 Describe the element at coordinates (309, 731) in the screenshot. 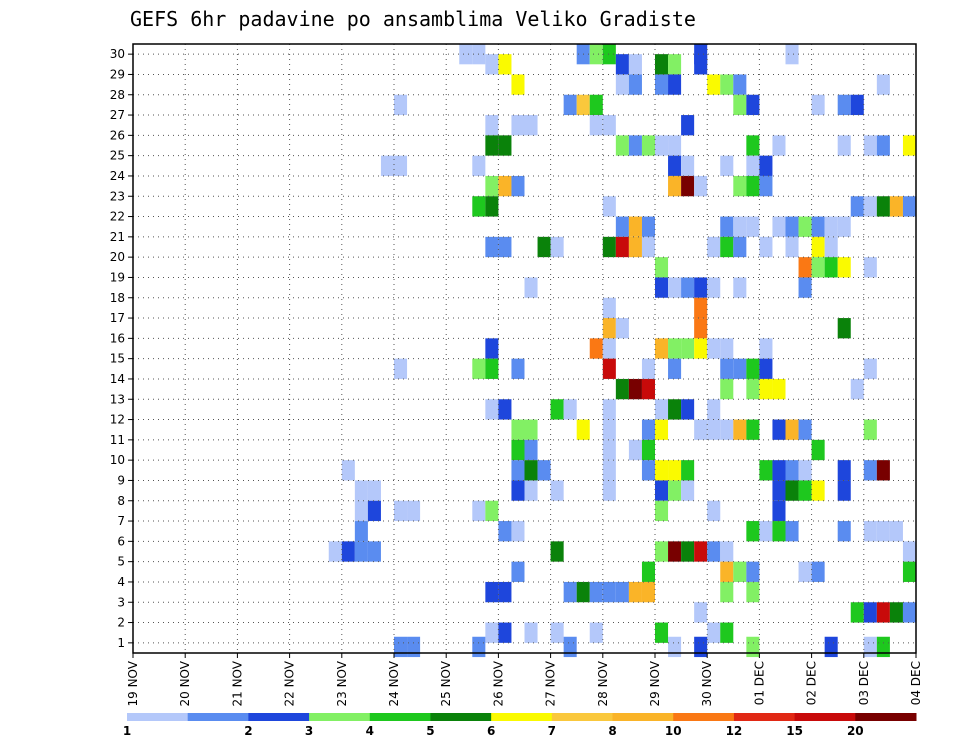

I see `legend-label: 3` at that location.